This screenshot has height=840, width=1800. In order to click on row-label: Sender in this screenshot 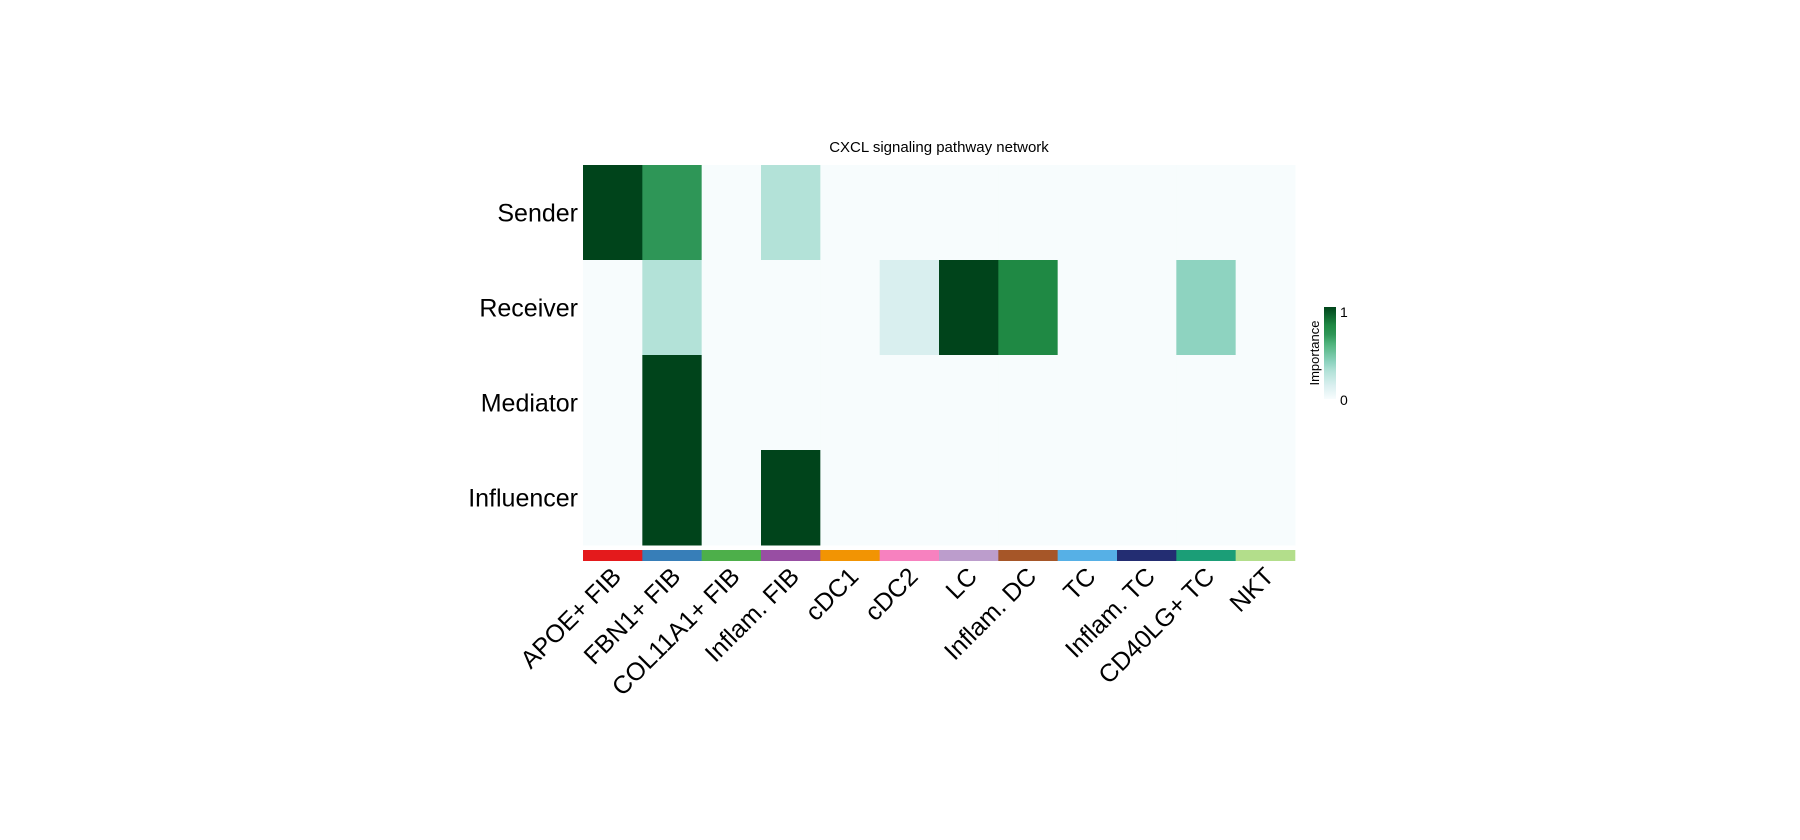, I will do `click(537, 214)`.